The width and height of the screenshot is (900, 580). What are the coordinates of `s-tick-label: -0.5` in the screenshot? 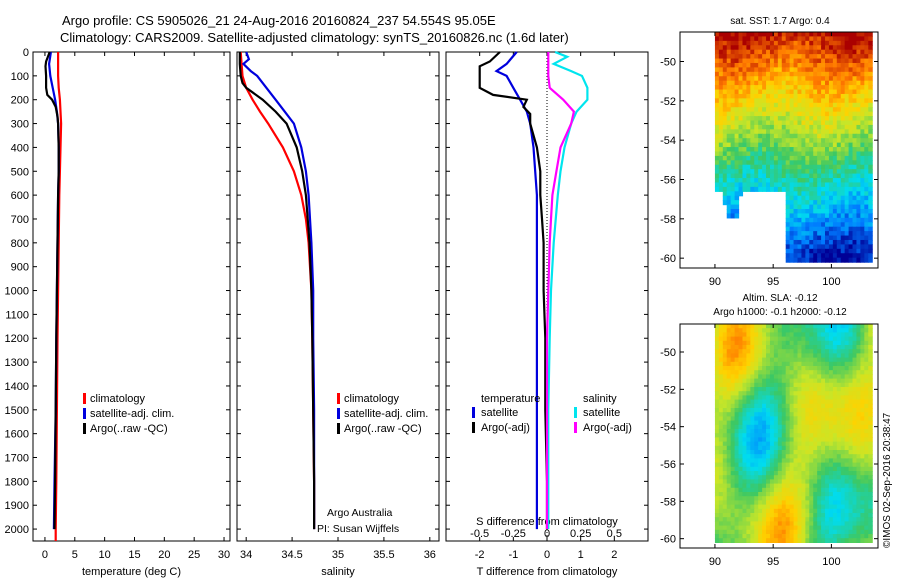 It's located at (479, 534).